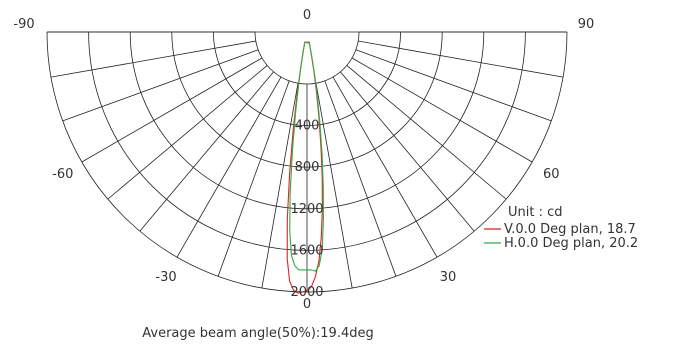 The width and height of the screenshot is (680, 348). Describe the element at coordinates (307, 15) in the screenshot. I see `angle-tick-label: 0` at that location.